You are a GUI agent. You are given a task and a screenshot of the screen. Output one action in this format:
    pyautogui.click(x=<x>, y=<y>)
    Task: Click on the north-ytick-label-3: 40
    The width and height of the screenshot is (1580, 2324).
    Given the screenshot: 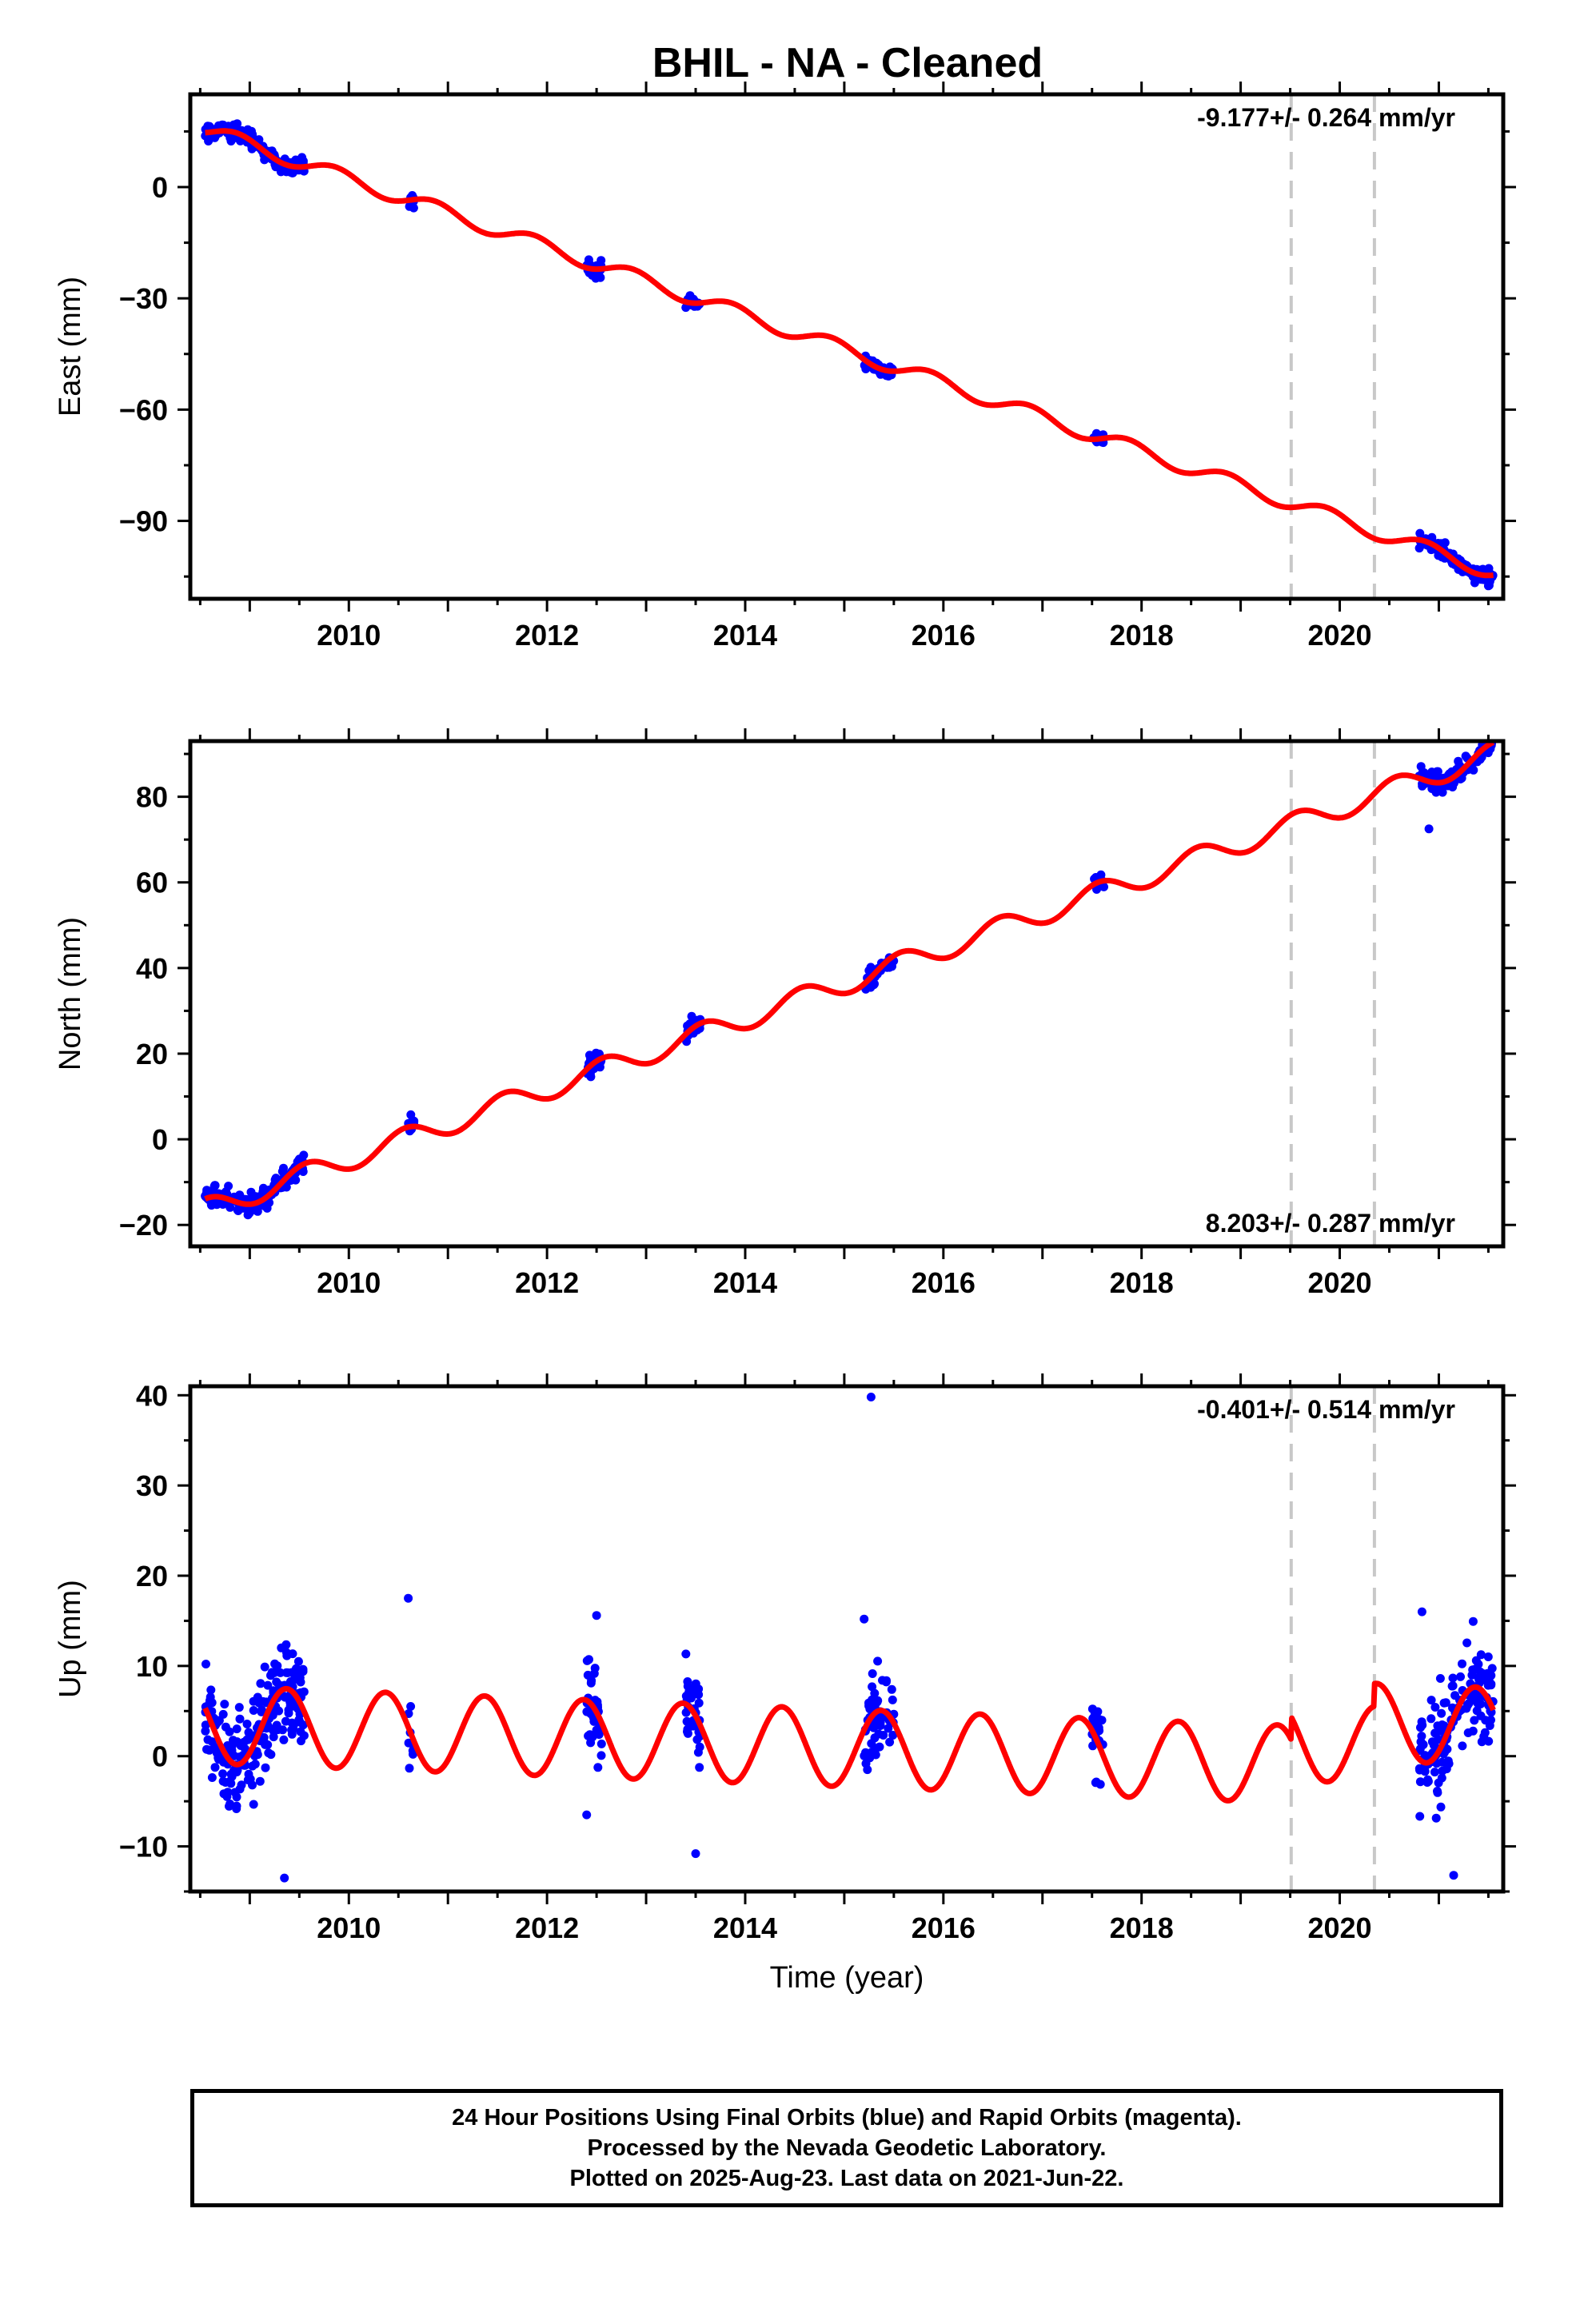 What is the action you would take?
    pyautogui.click(x=152, y=969)
    